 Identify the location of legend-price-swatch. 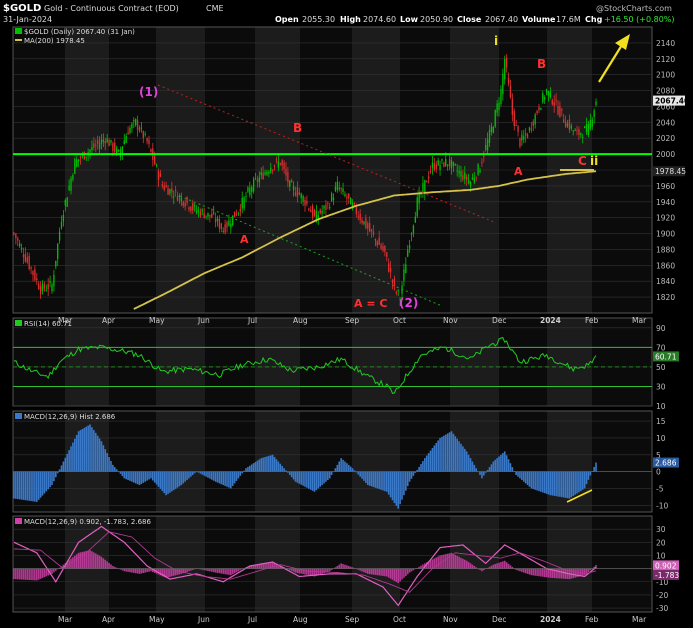
(18, 31).